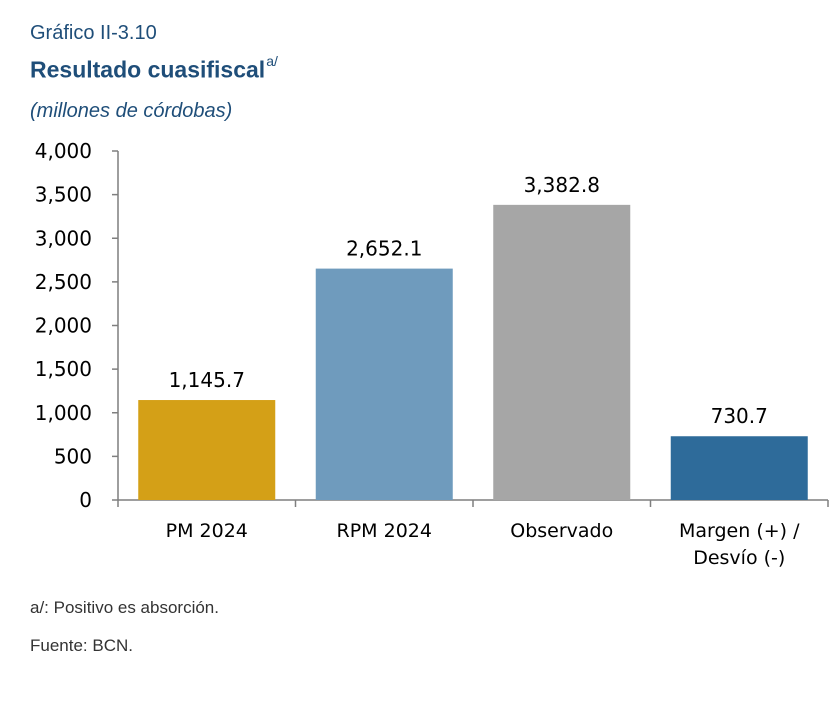  What do you see at coordinates (63, 282) in the screenshot?
I see `y-tick-label: 2,500` at bounding box center [63, 282].